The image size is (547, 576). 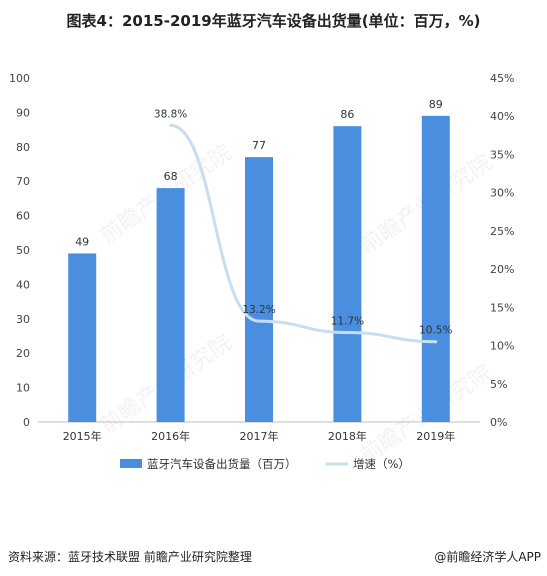 What do you see at coordinates (23, 250) in the screenshot?
I see `y-tick-label: 50` at bounding box center [23, 250].